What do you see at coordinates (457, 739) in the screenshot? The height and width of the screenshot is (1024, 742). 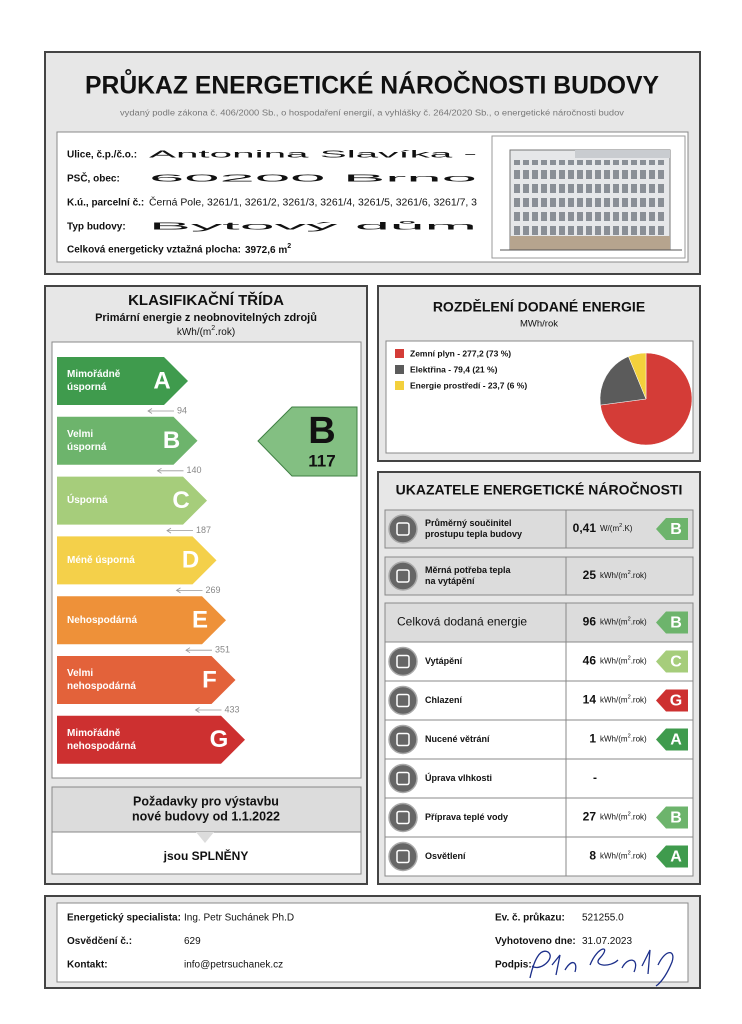 I see `indicator-label: Nucené větrání` at bounding box center [457, 739].